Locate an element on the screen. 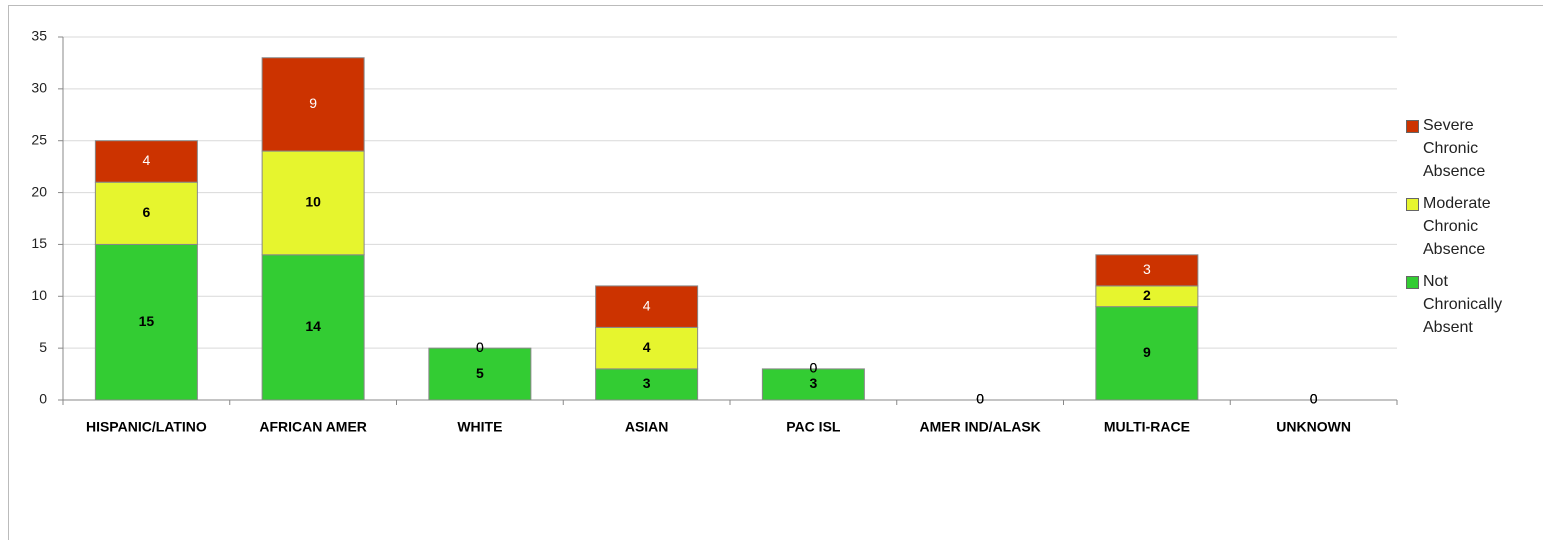  data-label: 14 is located at coordinates (313, 326).